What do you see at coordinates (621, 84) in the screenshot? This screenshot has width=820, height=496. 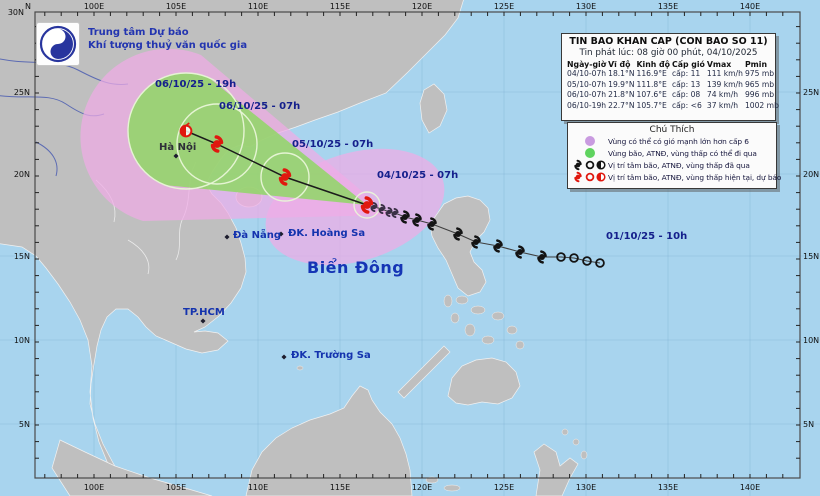 I see `storm-table-cell: 19.9°N` at bounding box center [621, 84].